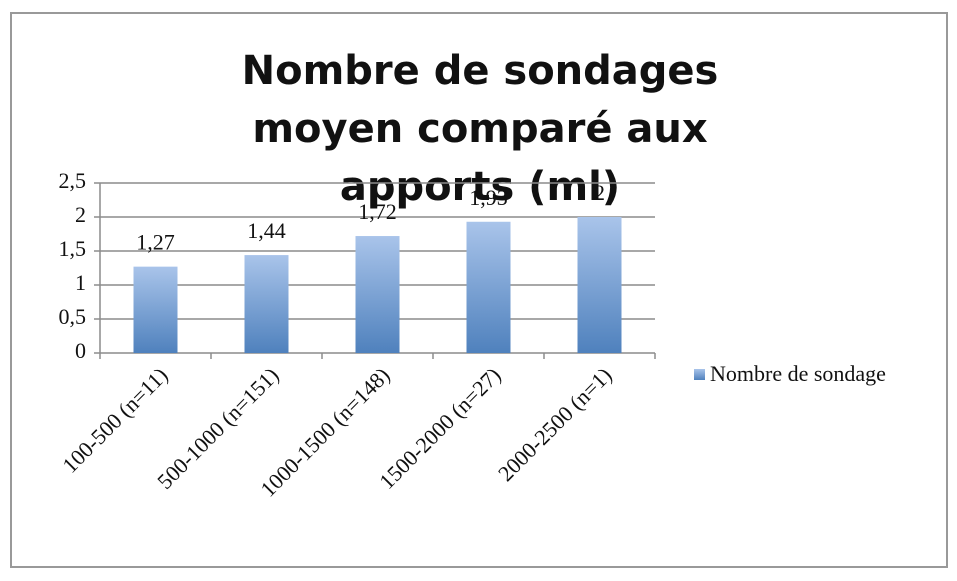 The height and width of the screenshot is (581, 957). What do you see at coordinates (155, 242) in the screenshot?
I see `data-label: 1,27` at bounding box center [155, 242].